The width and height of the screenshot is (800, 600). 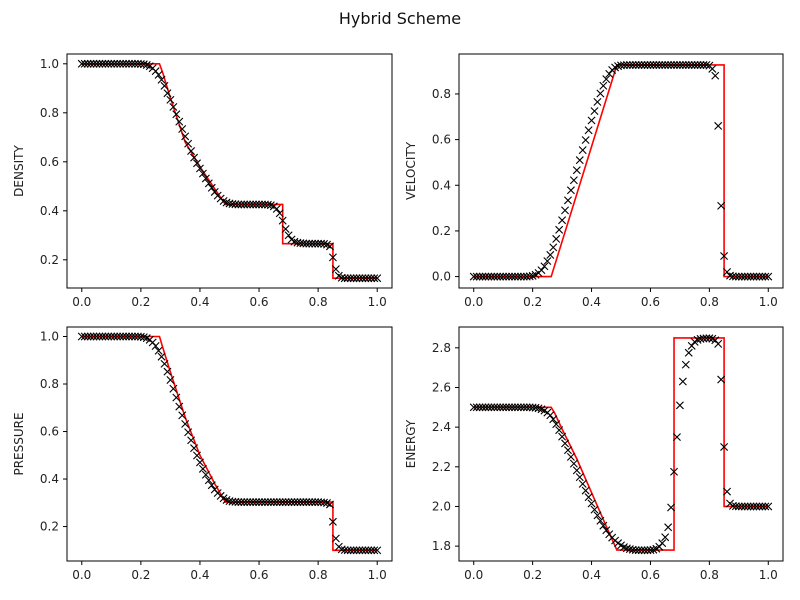 I want to click on density-ytick-label: 0.8, so click(x=49, y=113).